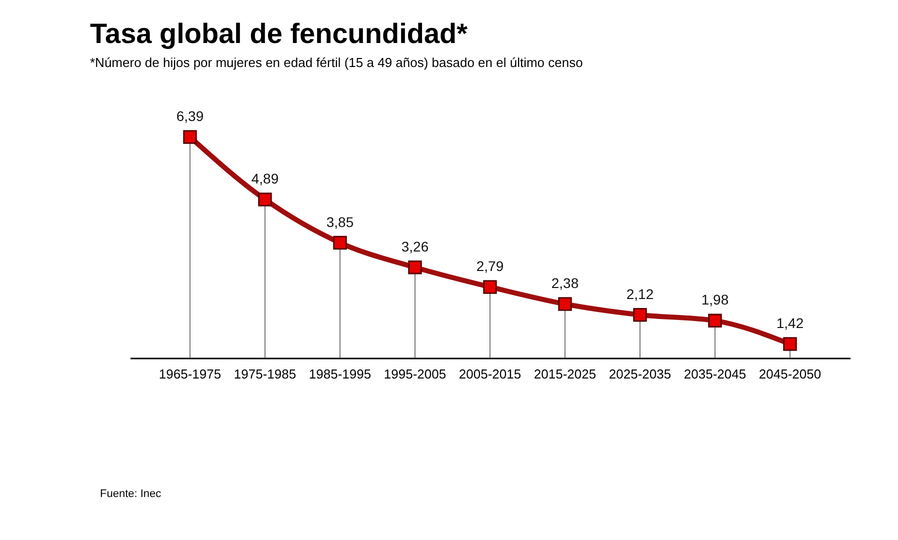  Describe the element at coordinates (565, 374) in the screenshot. I see `x-tick-label: 2015-2025` at that location.